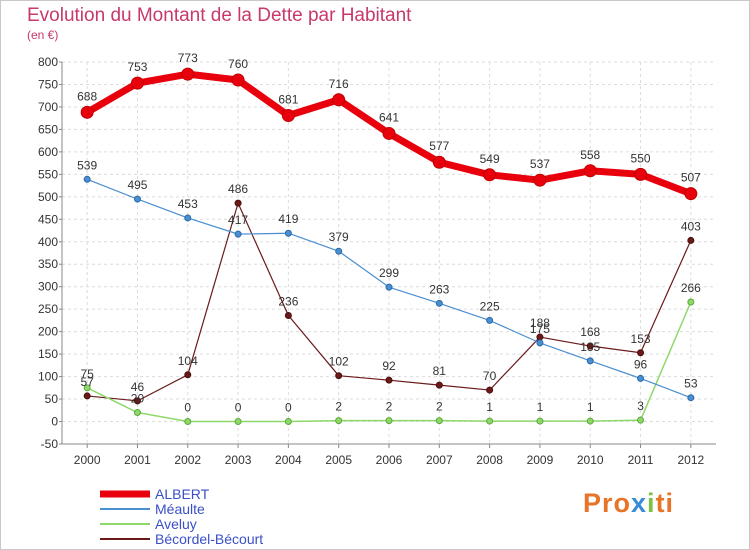 Image resolution: width=750 pixels, height=550 pixels. I want to click on x-tick-label: 2008, so click(489, 460).